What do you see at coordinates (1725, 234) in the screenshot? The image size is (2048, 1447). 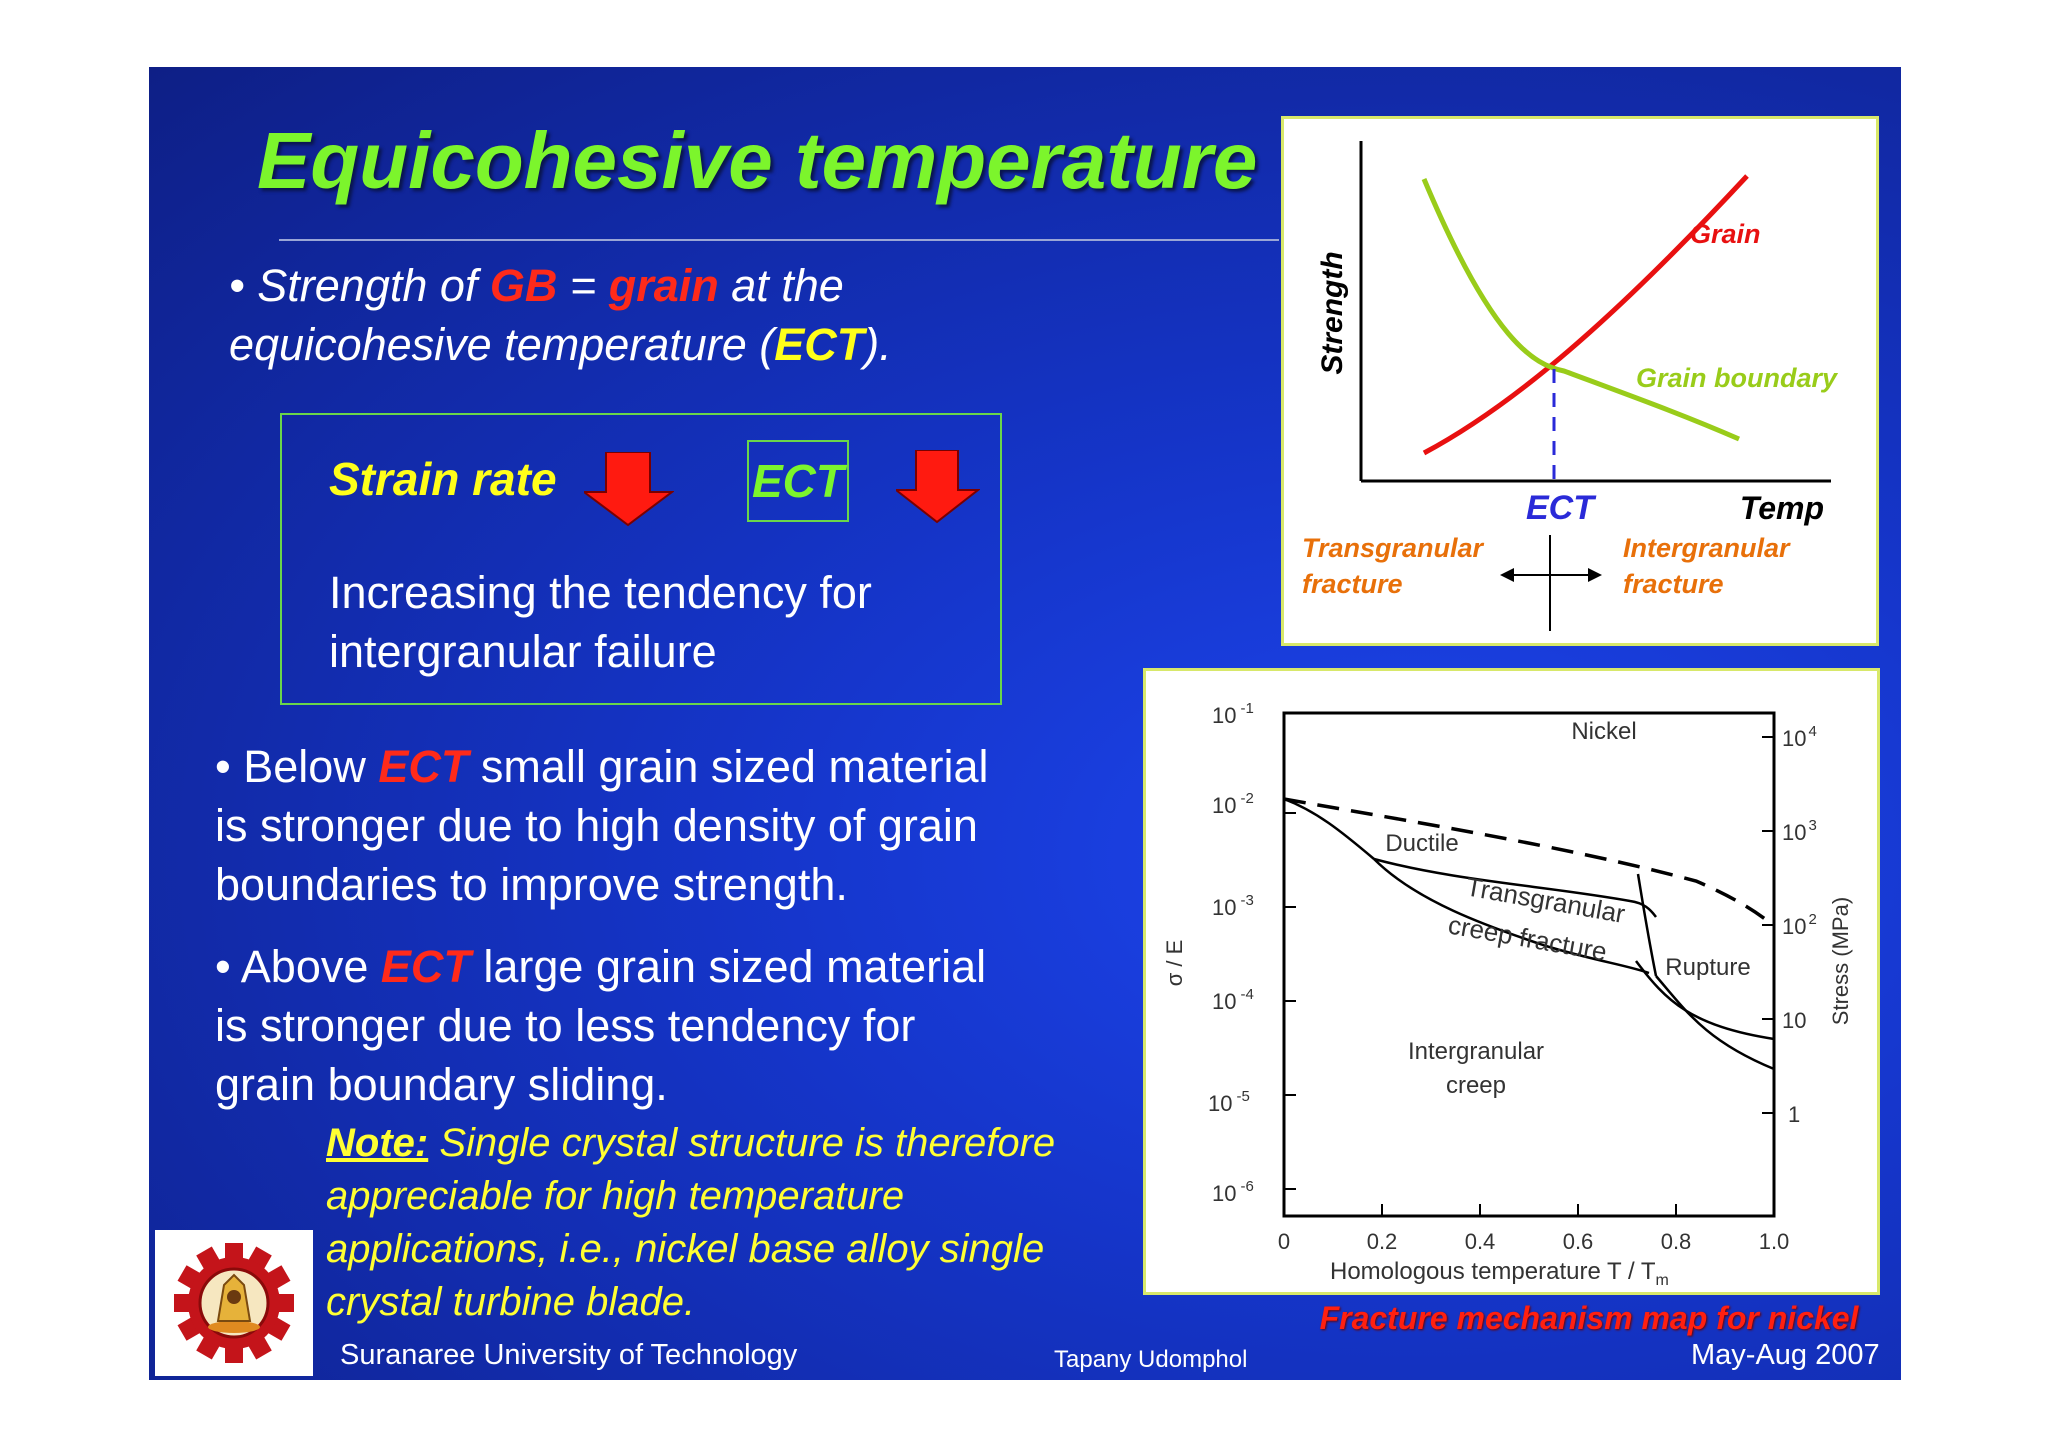 I see `grain-curve-label: Grain` at bounding box center [1725, 234].